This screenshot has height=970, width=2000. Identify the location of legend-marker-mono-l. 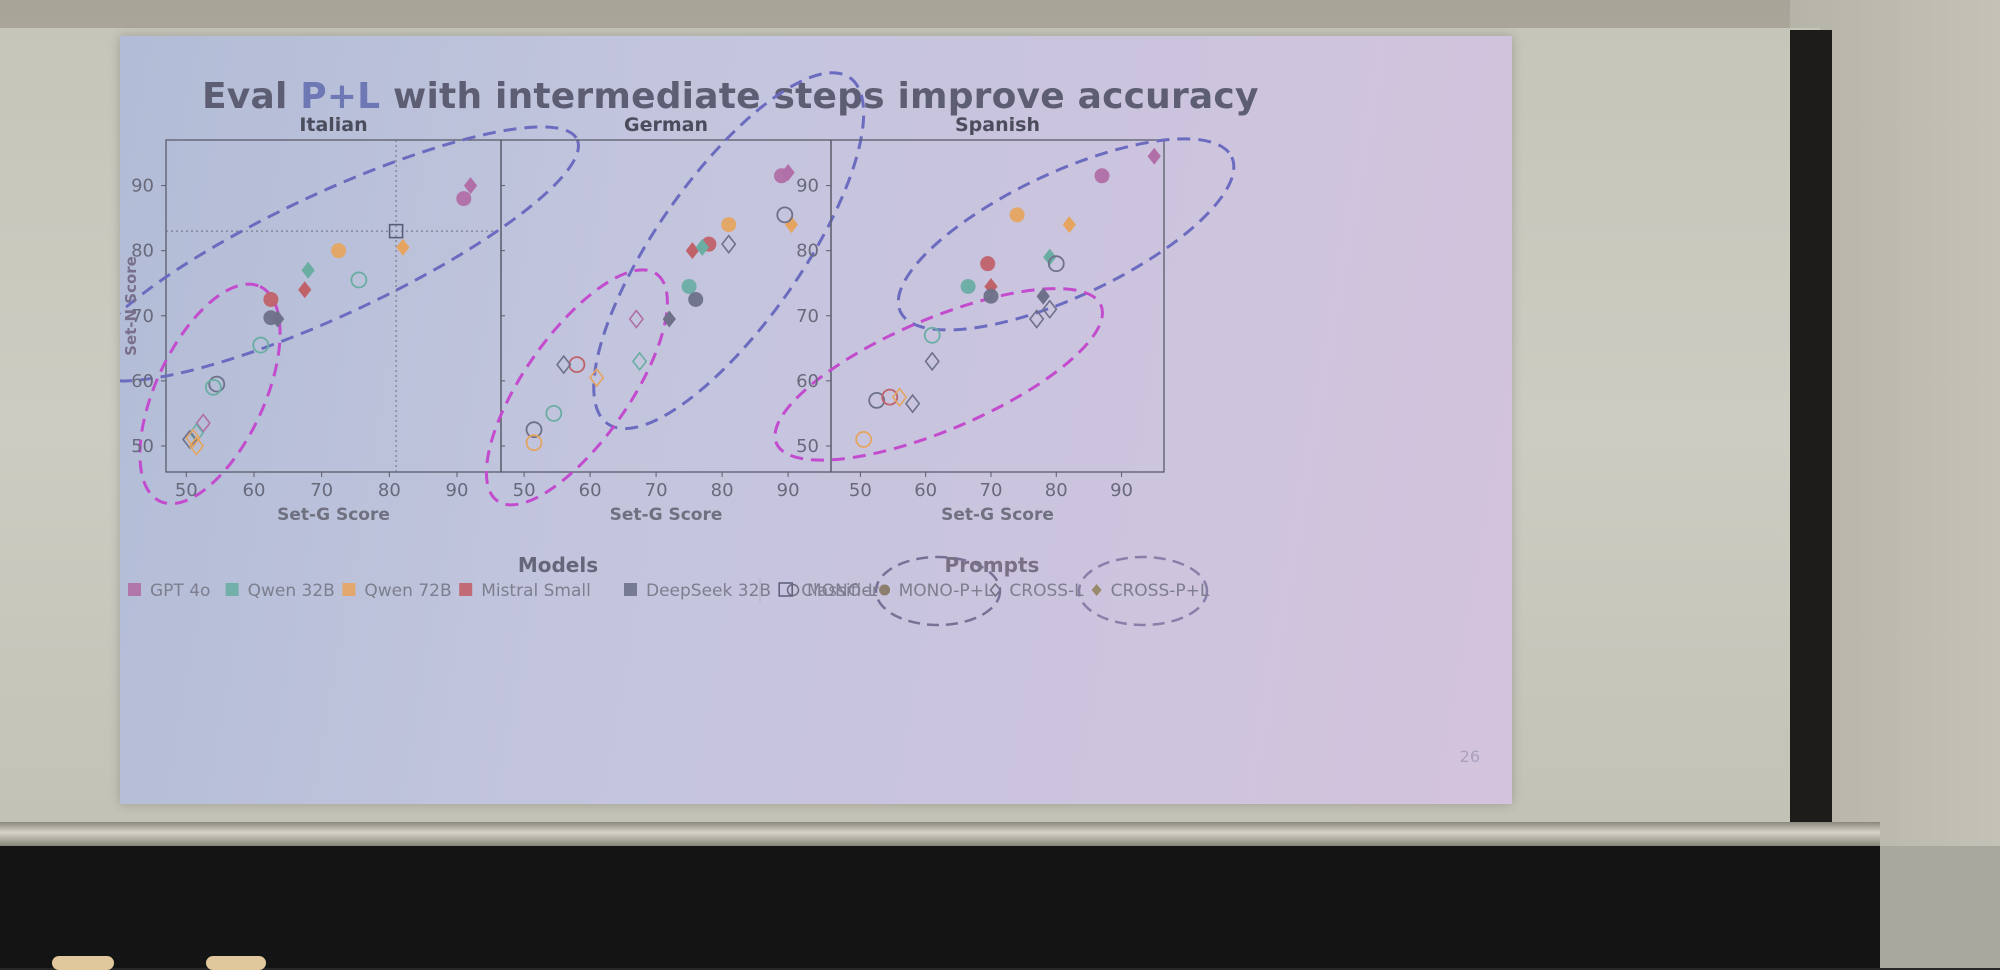
(793, 590).